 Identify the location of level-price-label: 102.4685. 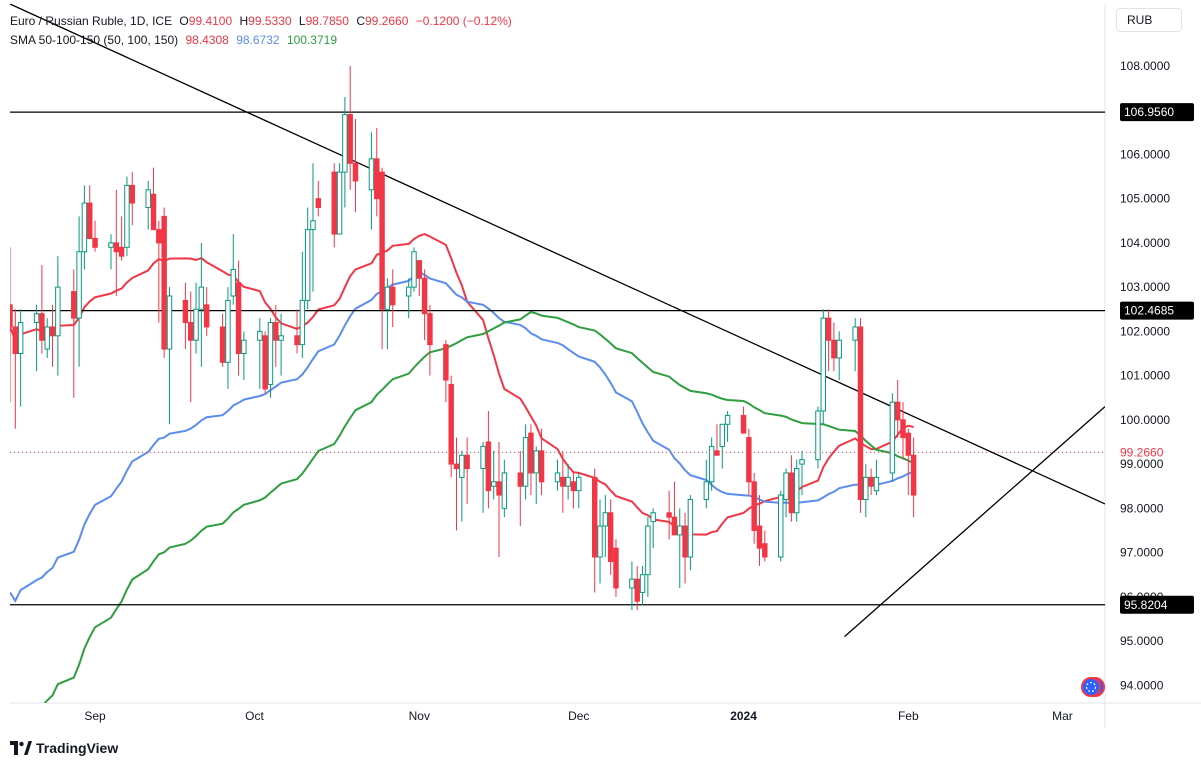
(1149, 311).